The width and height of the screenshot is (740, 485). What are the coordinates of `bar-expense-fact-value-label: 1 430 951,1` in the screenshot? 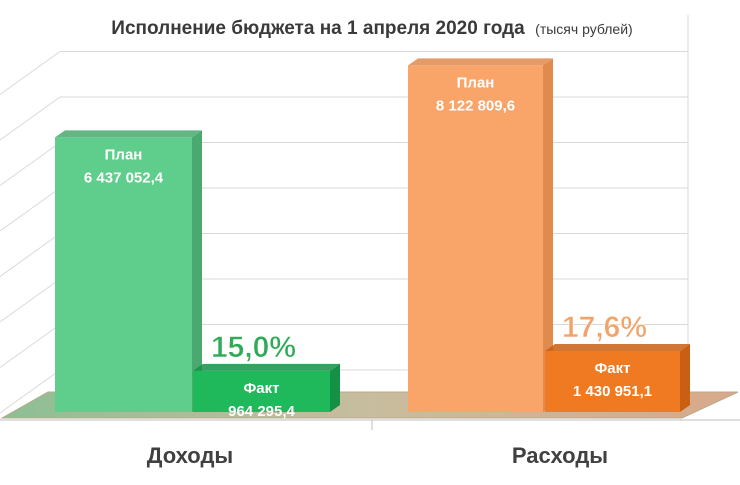 It's located at (612, 391).